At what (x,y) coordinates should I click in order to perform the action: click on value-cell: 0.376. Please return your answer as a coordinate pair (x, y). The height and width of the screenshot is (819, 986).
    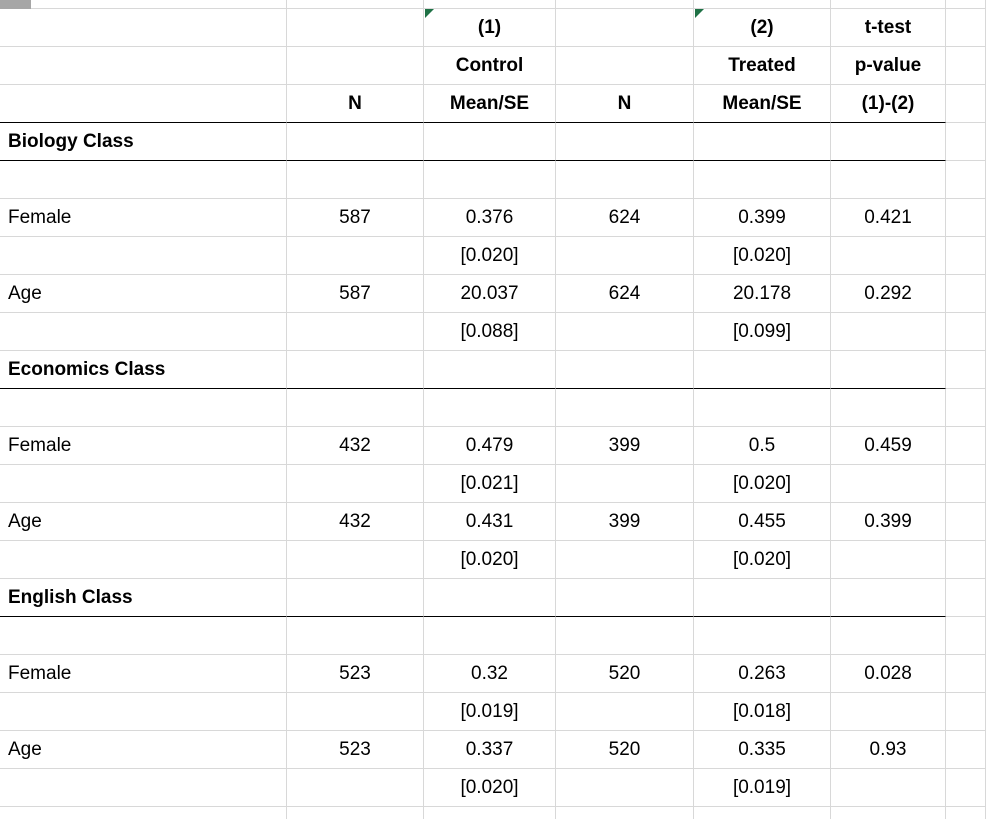
    Looking at the image, I should click on (490, 218).